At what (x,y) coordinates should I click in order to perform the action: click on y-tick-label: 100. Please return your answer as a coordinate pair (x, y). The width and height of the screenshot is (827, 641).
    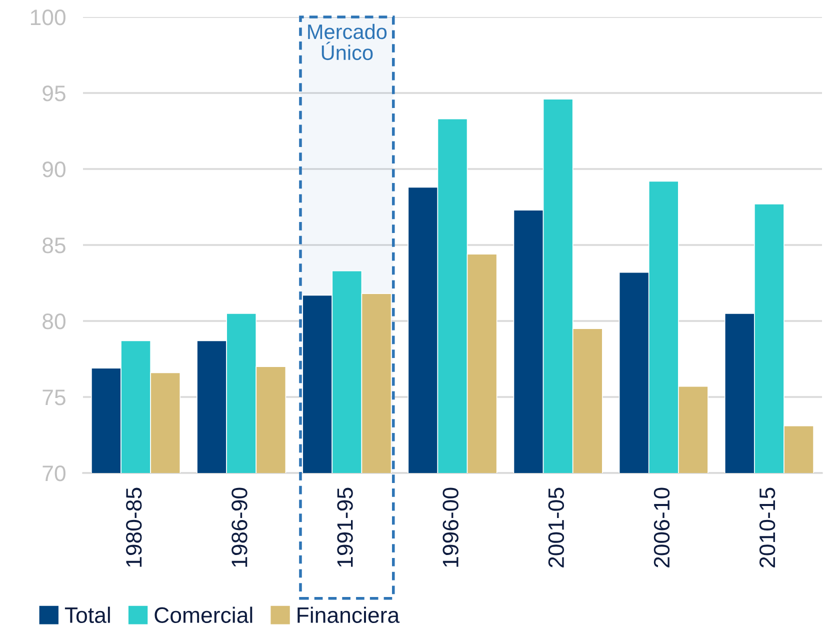
    Looking at the image, I should click on (48, 18).